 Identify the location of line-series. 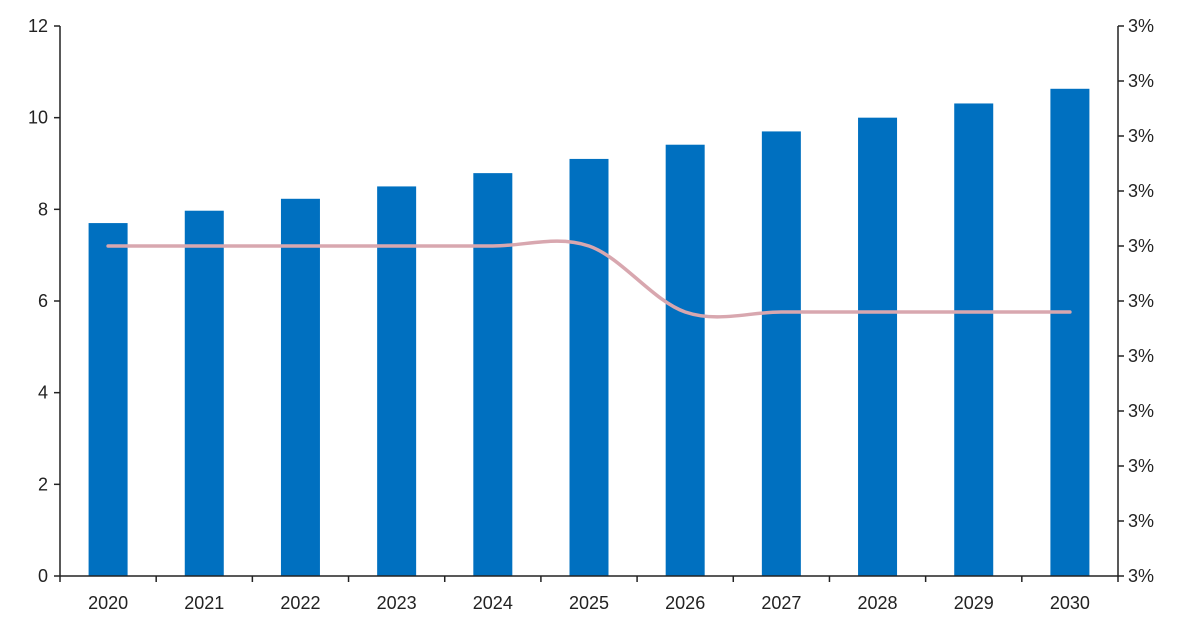
(589, 279).